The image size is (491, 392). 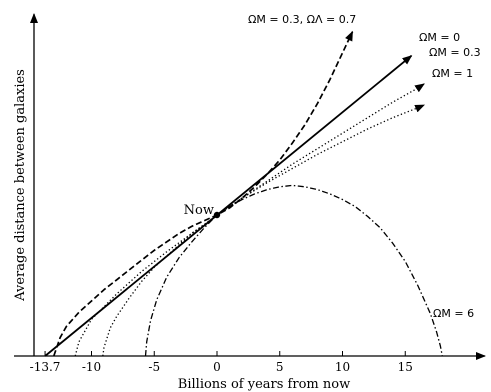 I want to click on y-axis-label: Average distance between galaxies, so click(x=20, y=185).